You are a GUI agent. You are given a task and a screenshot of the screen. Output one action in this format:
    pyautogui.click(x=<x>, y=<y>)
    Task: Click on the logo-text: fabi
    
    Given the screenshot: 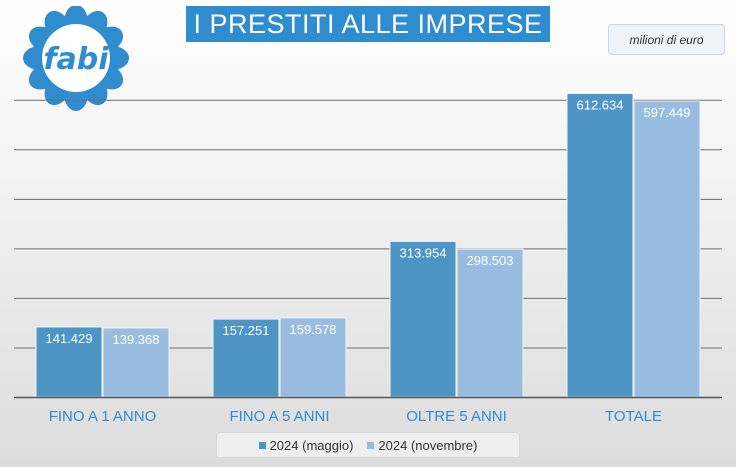 What is the action you would take?
    pyautogui.click(x=76, y=59)
    